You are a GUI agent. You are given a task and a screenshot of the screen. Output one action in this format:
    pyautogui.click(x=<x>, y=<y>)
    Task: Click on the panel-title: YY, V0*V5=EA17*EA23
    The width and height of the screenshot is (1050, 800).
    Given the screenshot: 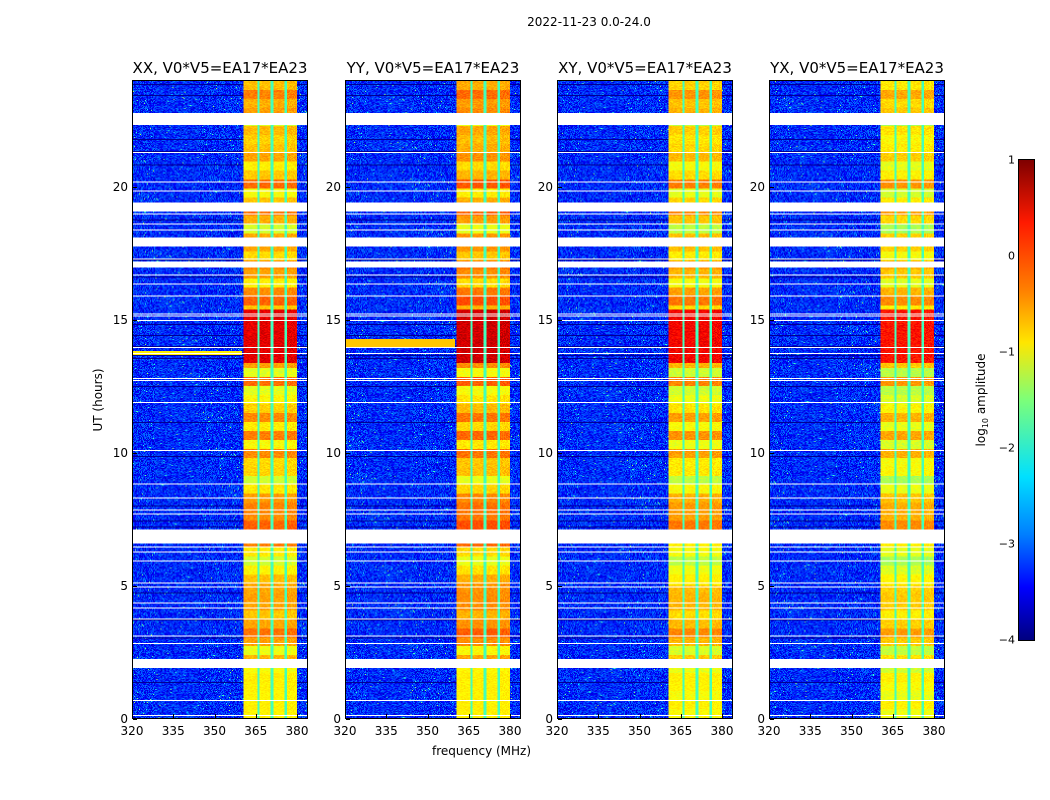 What is the action you would take?
    pyautogui.click(x=433, y=68)
    